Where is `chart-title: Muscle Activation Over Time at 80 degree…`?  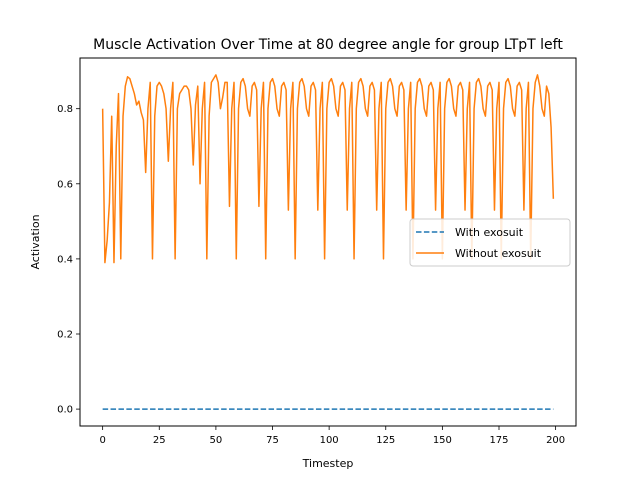
chart-title: Muscle Activation Over Time at 80 degree… is located at coordinates (328, 45).